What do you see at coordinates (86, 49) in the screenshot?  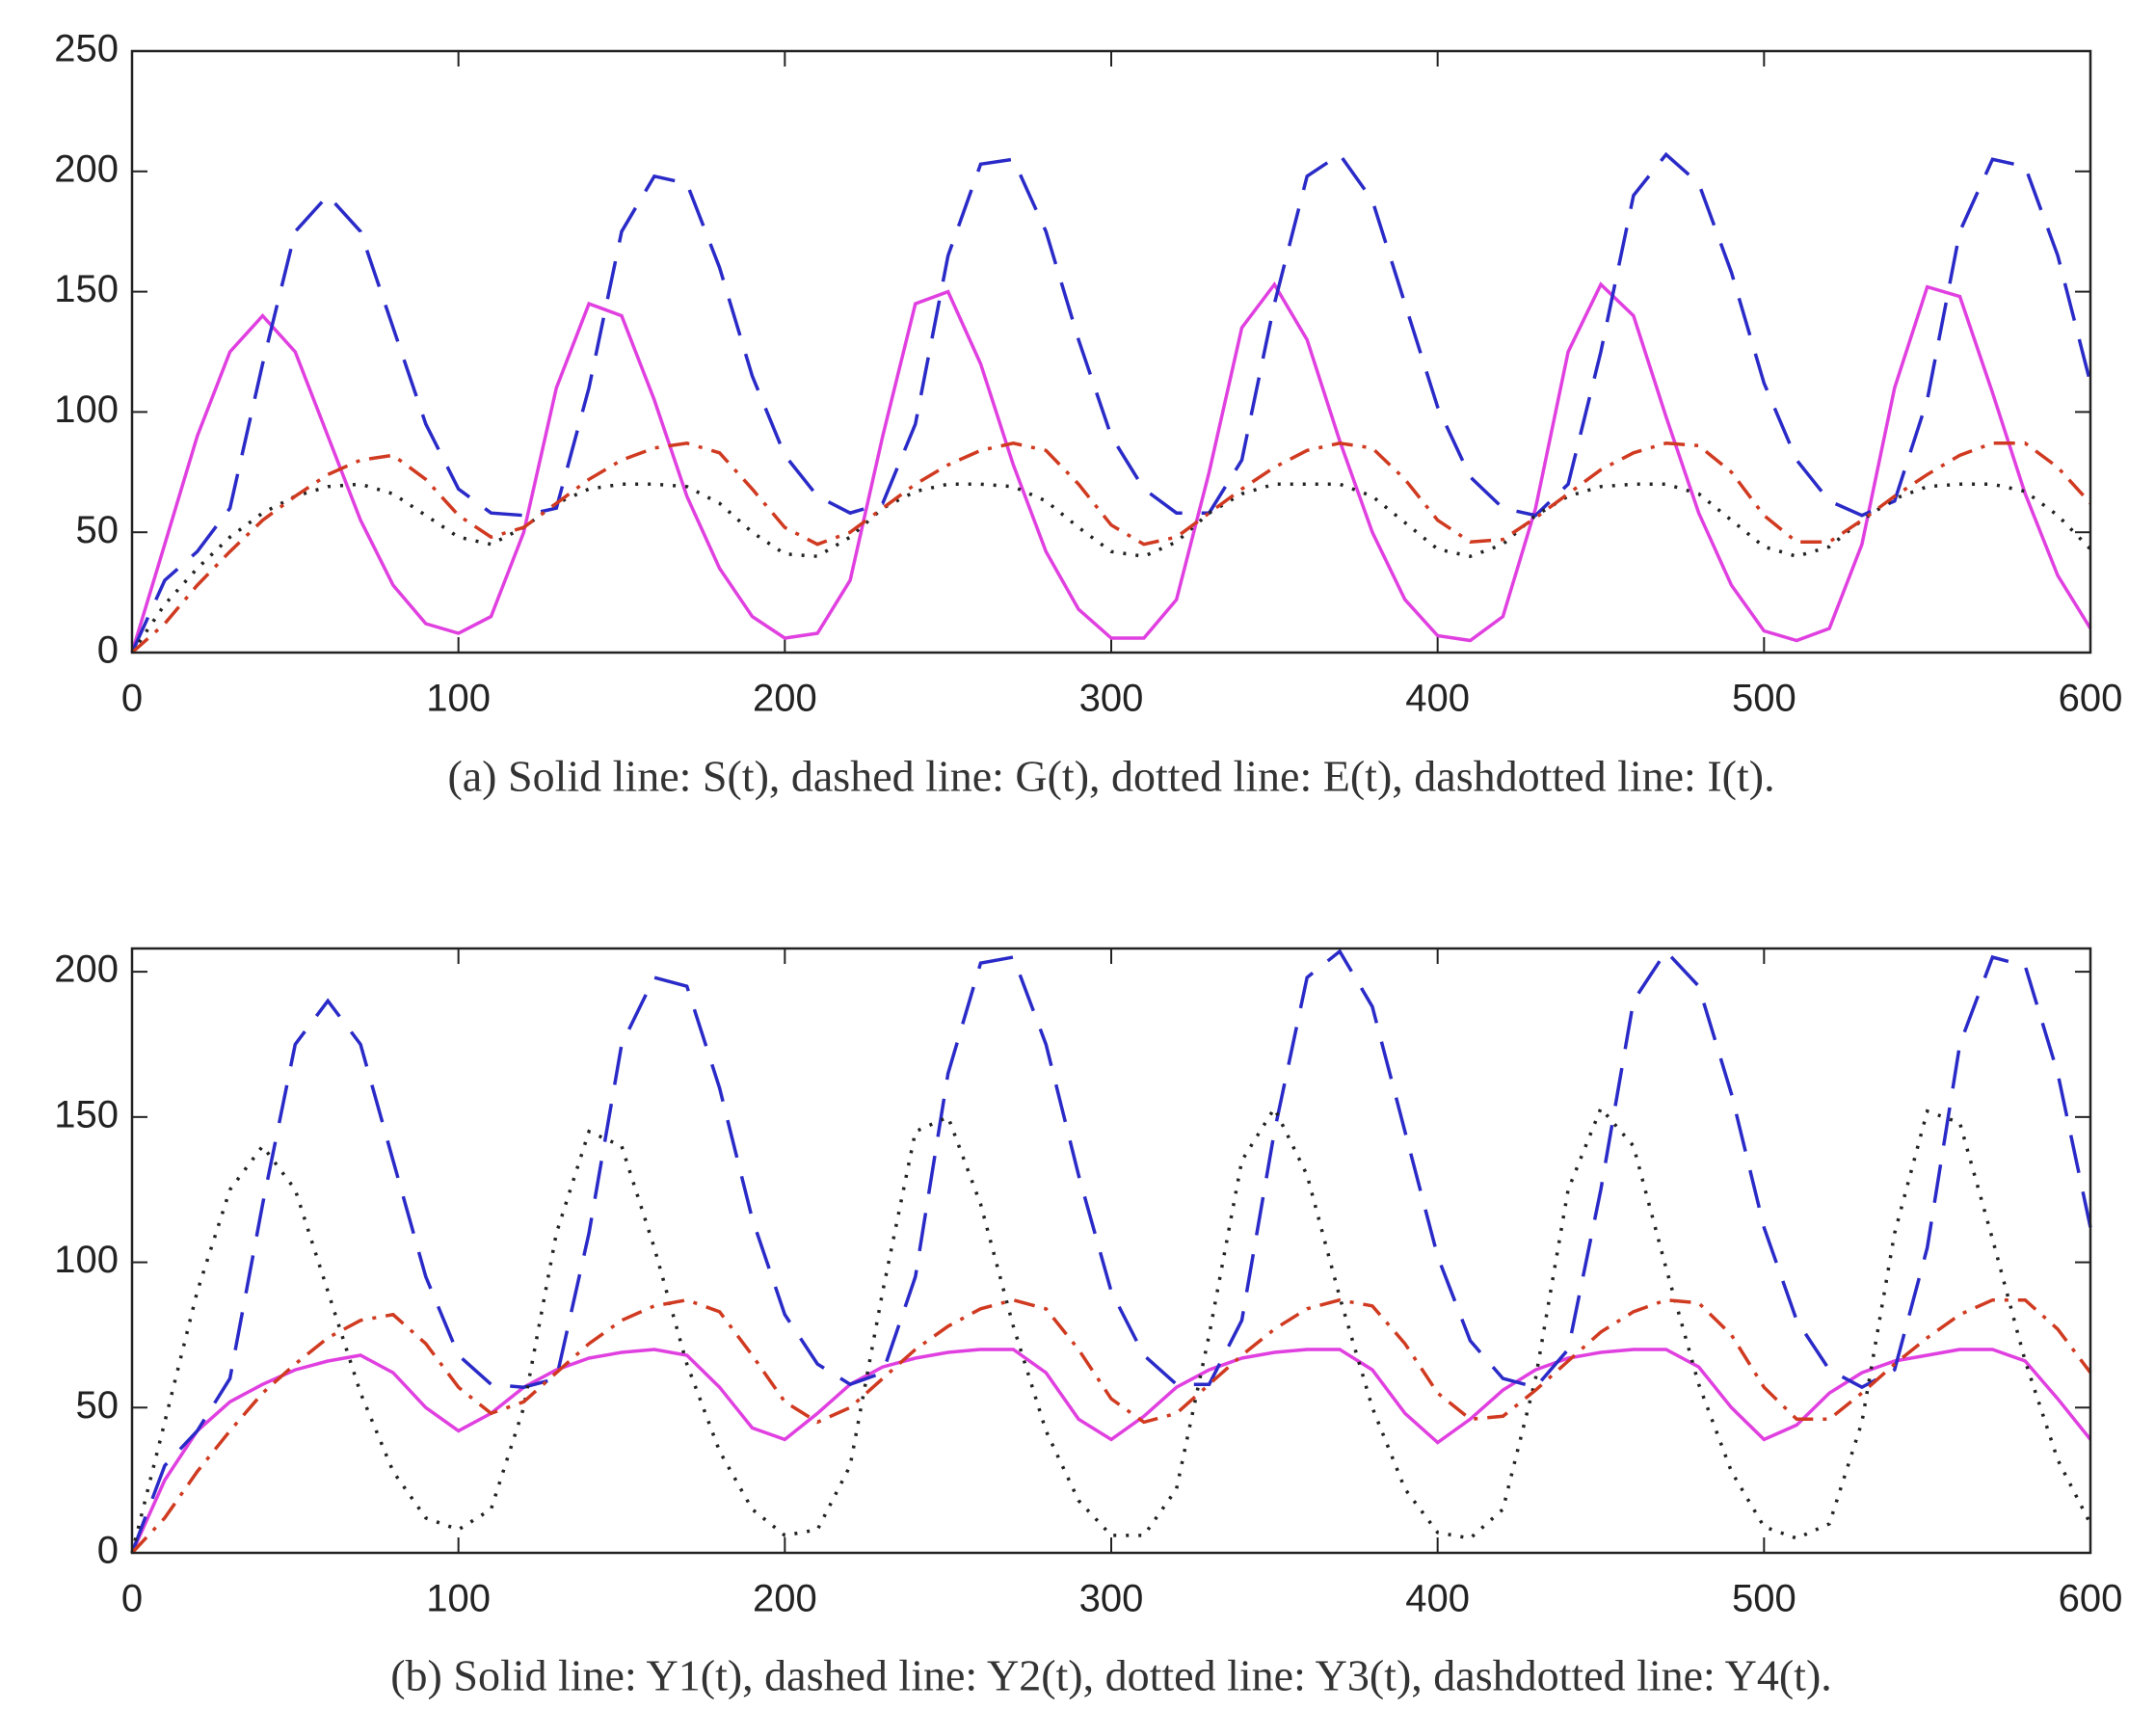 I see `y-tick-label: 250` at bounding box center [86, 49].